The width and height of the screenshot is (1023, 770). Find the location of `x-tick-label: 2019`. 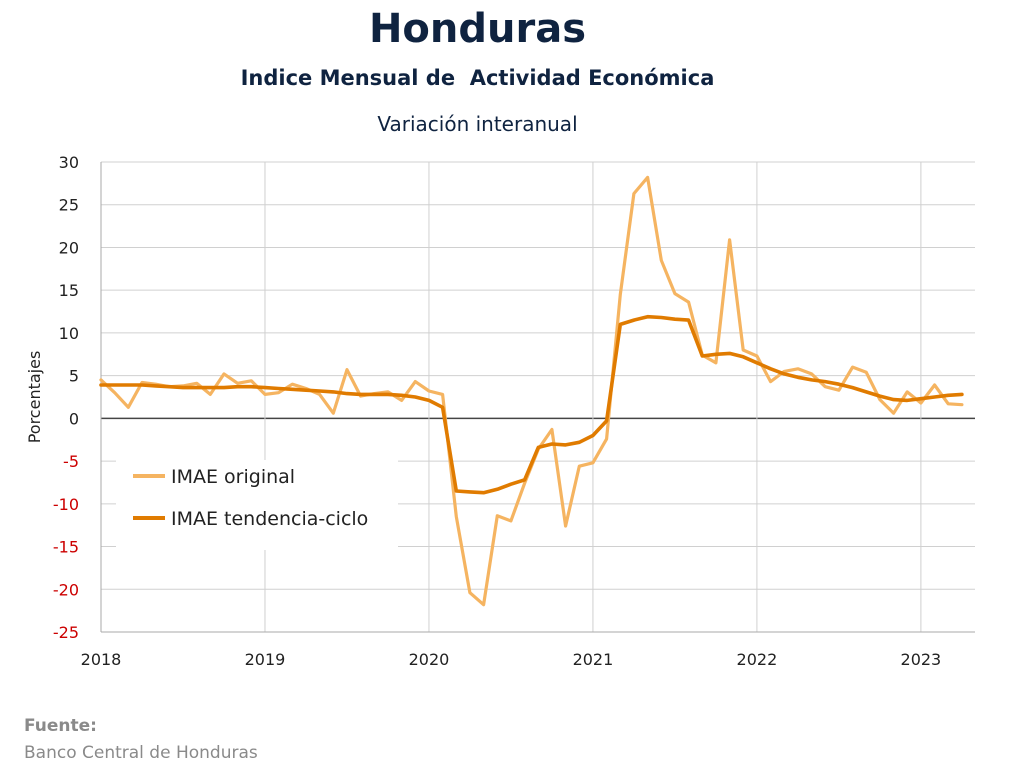

x-tick-label: 2019 is located at coordinates (265, 659).